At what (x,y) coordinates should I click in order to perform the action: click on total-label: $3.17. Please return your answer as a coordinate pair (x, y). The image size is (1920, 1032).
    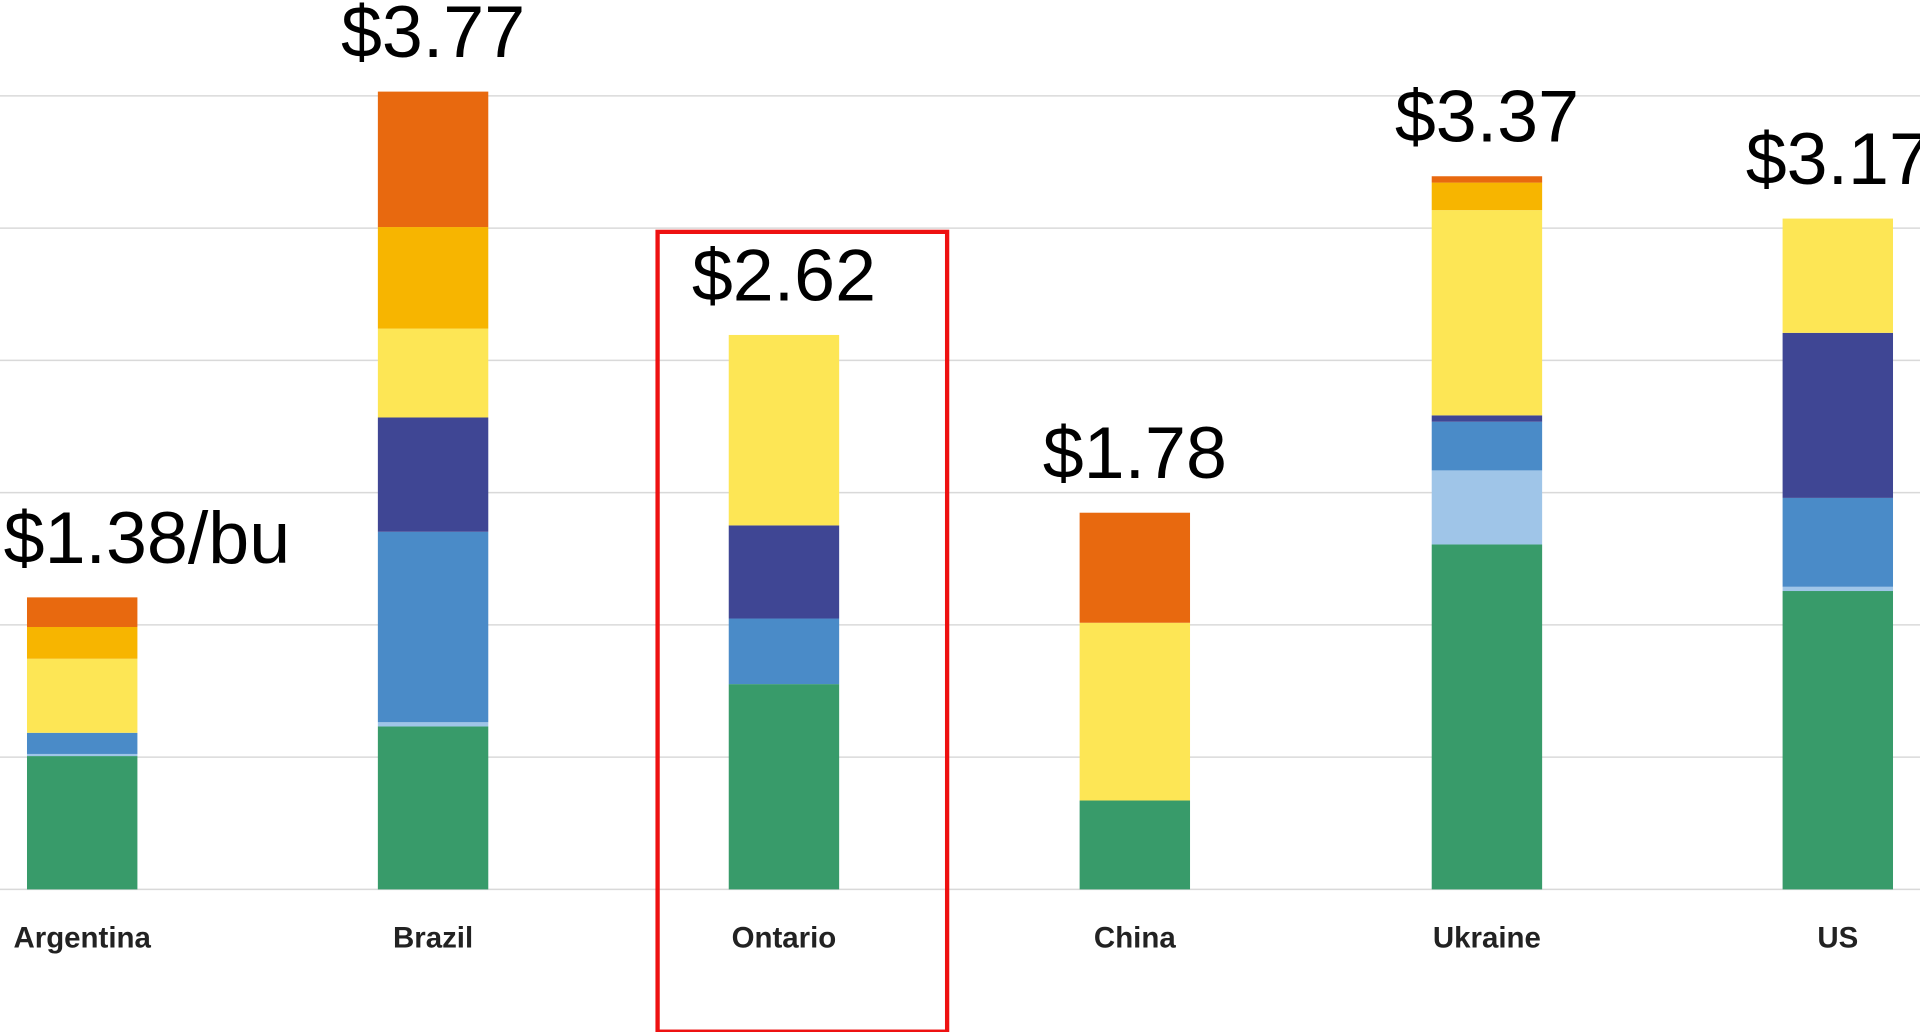
    Looking at the image, I should click on (1833, 158).